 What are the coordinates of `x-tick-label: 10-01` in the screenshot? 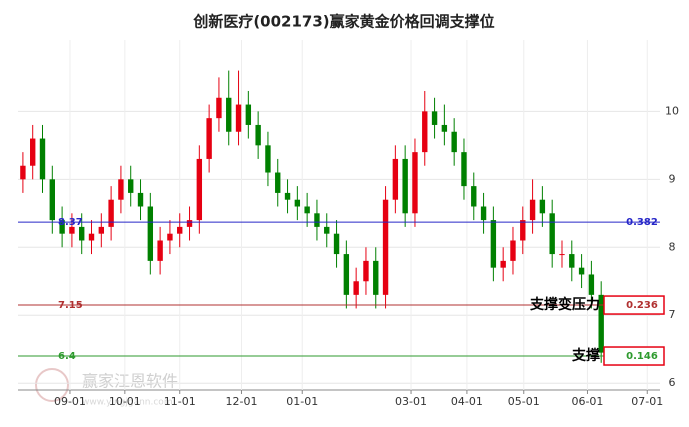 It's located at (125, 401).